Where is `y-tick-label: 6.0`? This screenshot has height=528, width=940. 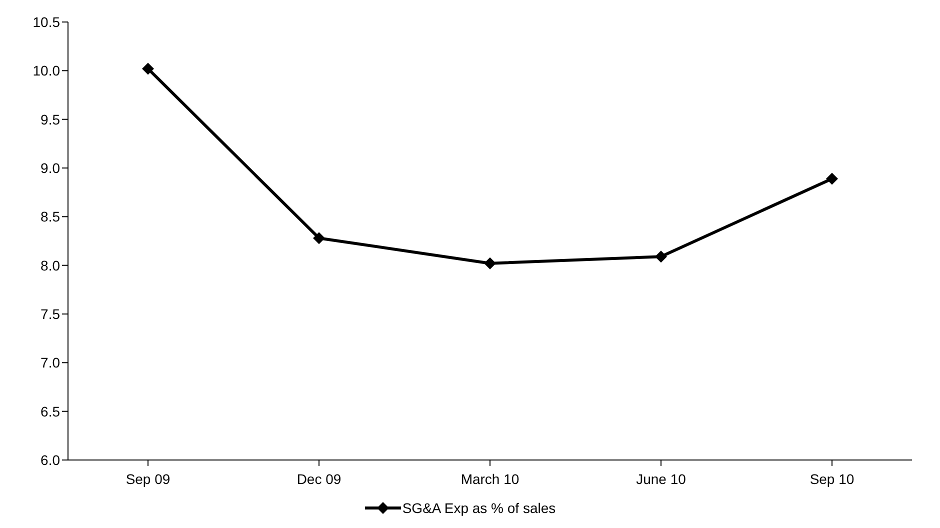 y-tick-label: 6.0 is located at coordinates (50, 460).